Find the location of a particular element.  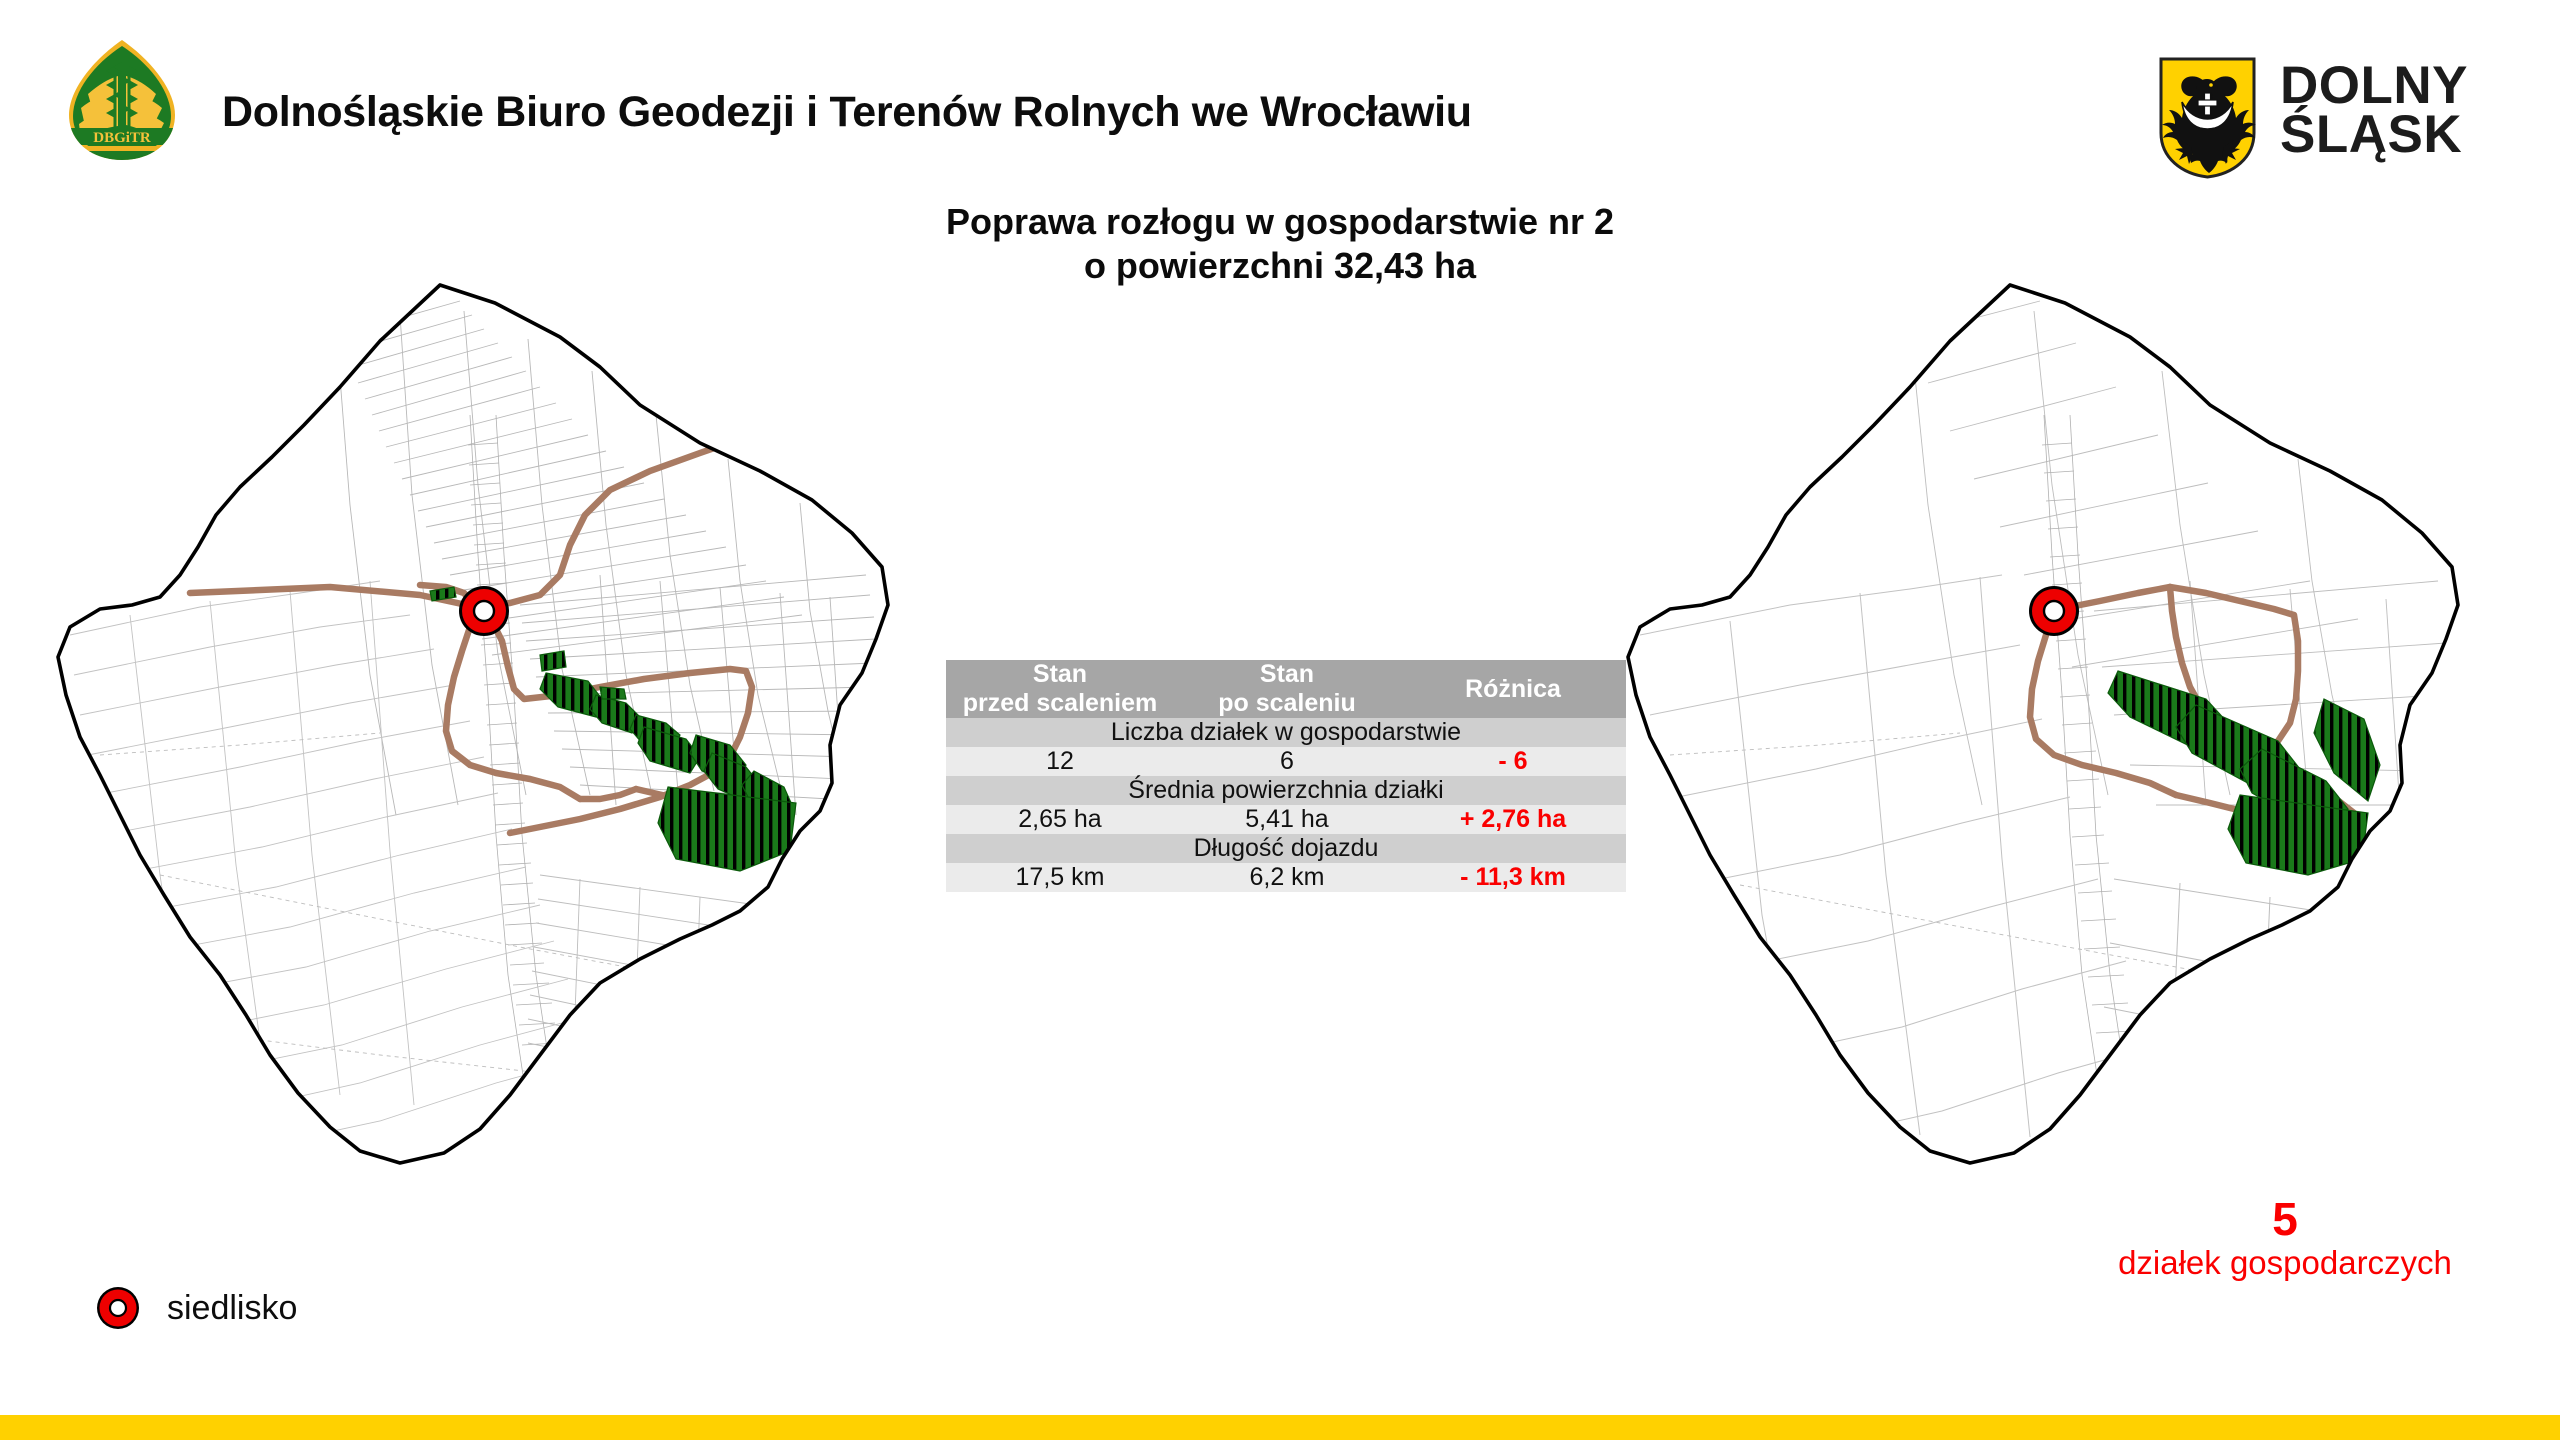

header-difference-label: Różnica is located at coordinates (1513, 688).